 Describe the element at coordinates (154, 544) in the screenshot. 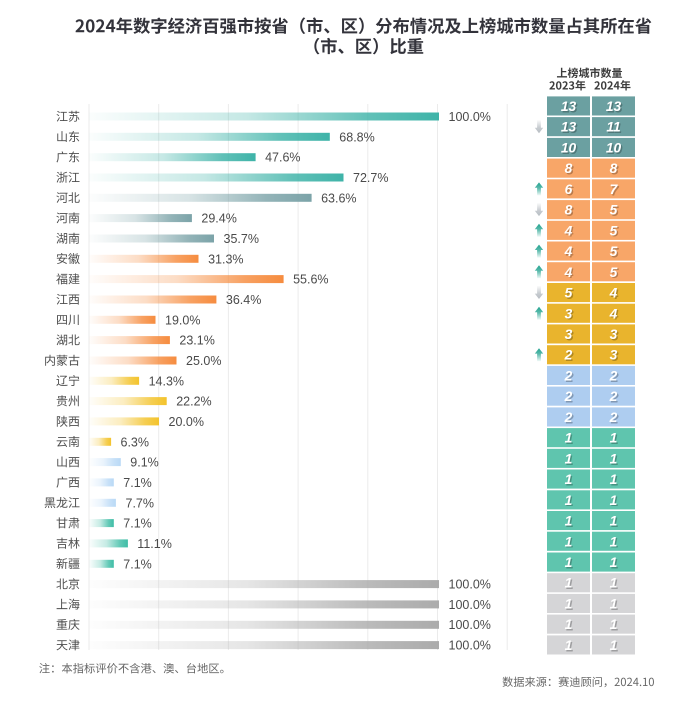

I see `svg-text: 11.1%` at that location.